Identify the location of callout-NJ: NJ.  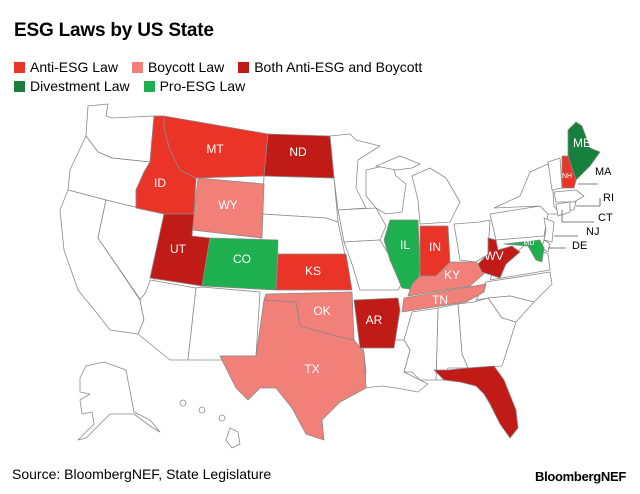
(592, 232).